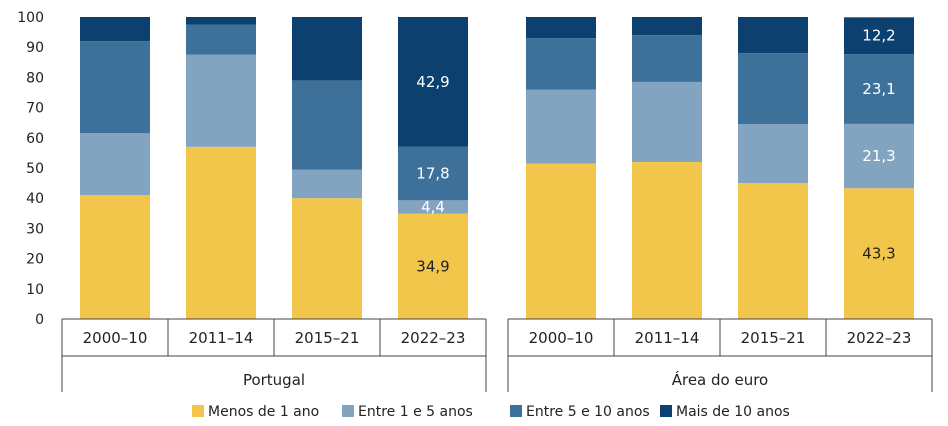  I want to click on y-axis-ticks: 0 10 20 30 40 50 60 70 80 90 100, so click(30, 169).